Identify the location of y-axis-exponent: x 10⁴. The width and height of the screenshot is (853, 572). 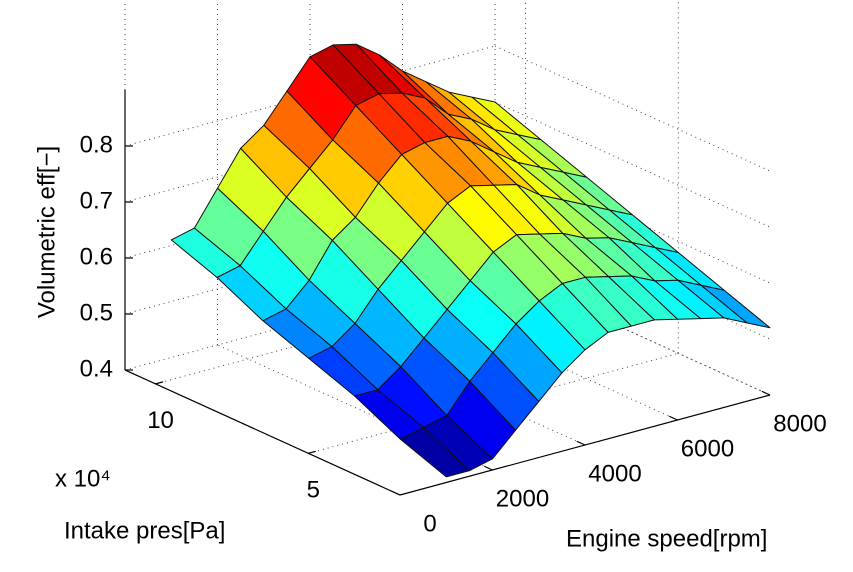
(83, 478).